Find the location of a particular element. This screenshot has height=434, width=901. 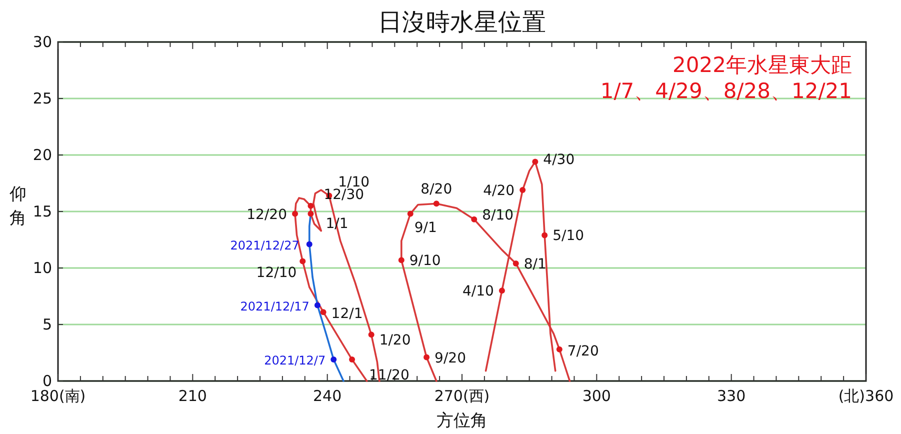

annotation: 7/20 is located at coordinates (583, 351).